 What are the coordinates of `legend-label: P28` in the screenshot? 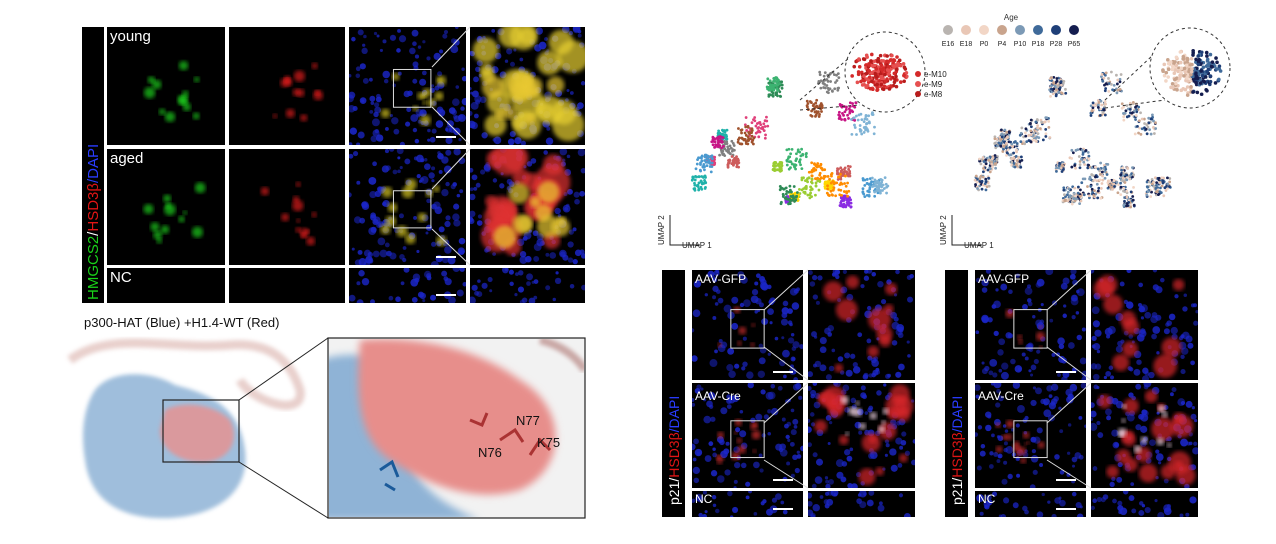 It's located at (1056, 44).